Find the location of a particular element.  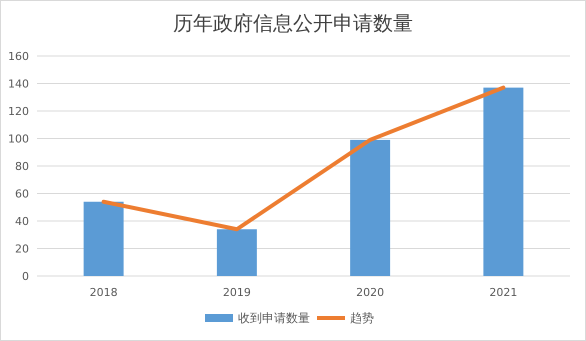

y-tick-label: 0 is located at coordinates (25, 276).